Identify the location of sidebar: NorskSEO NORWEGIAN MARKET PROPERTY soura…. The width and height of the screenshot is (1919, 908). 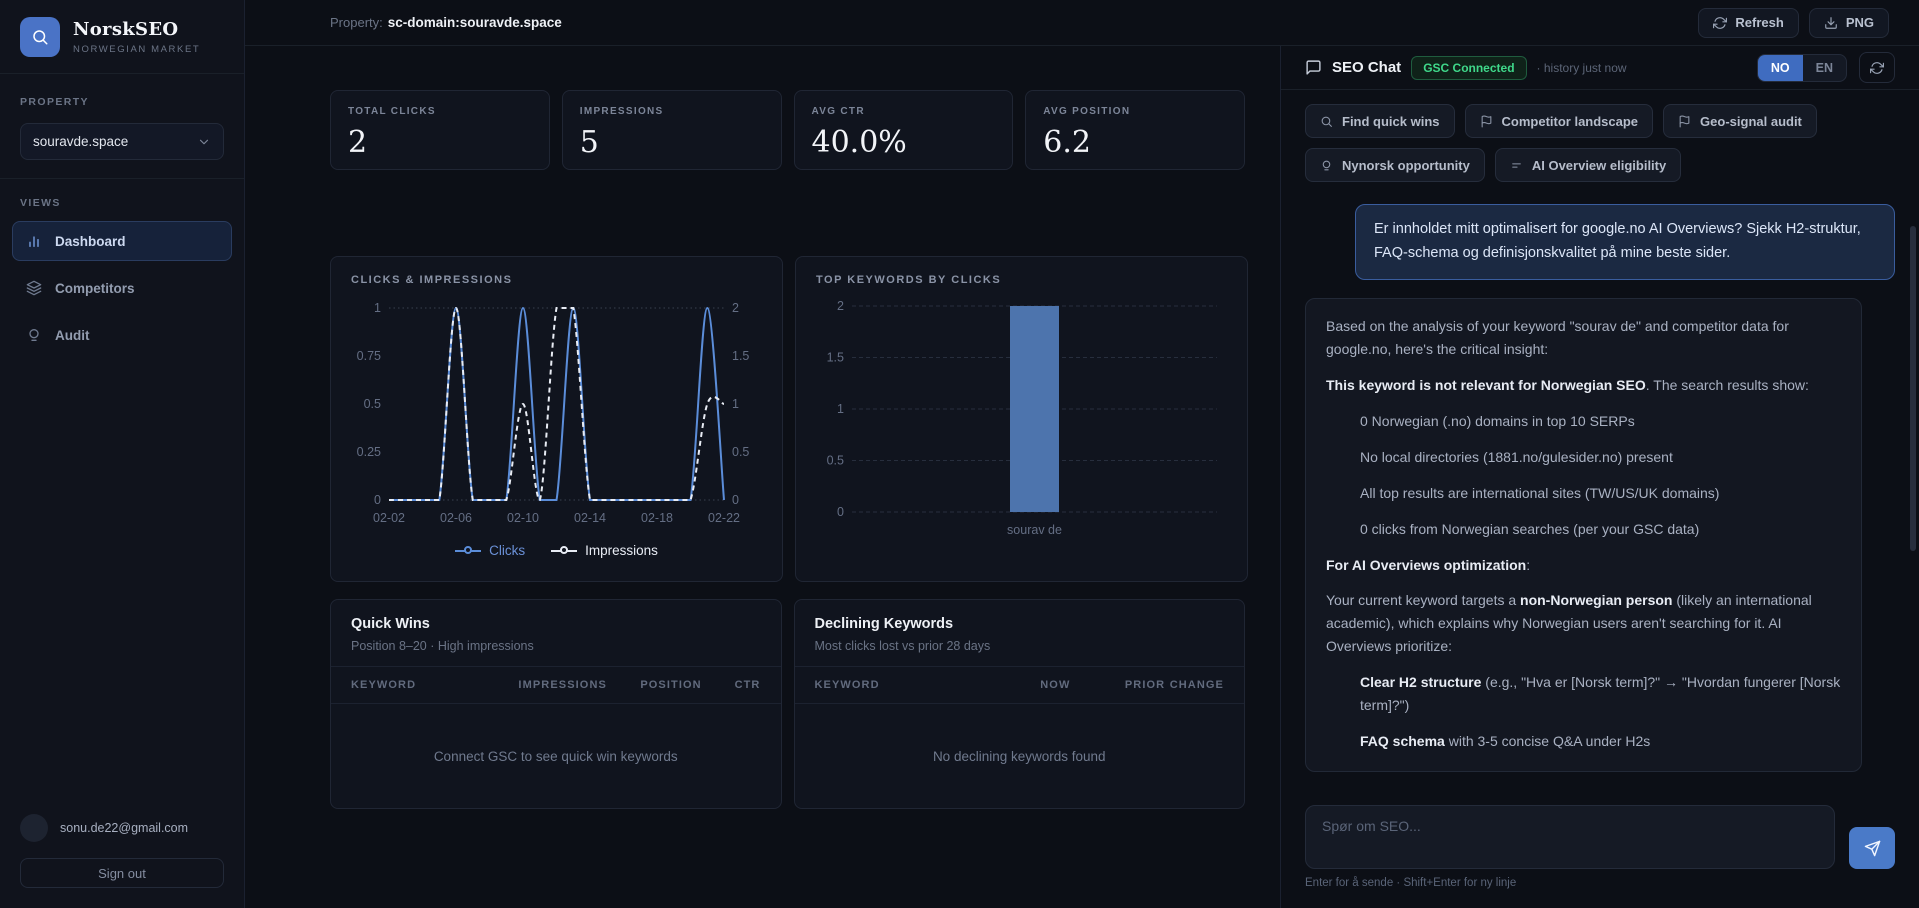
(122, 454).